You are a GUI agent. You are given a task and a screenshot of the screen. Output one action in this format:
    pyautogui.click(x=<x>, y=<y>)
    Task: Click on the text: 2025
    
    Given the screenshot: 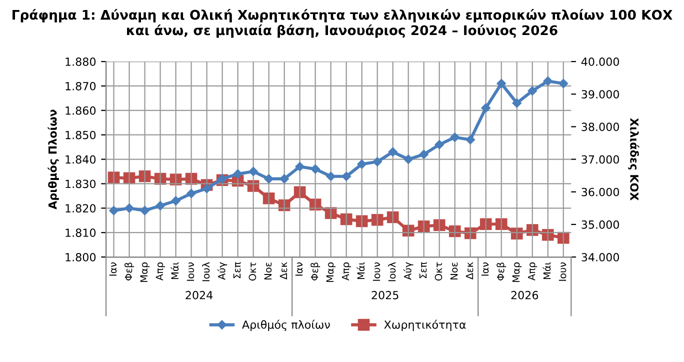 What is the action you would take?
    pyautogui.click(x=385, y=295)
    